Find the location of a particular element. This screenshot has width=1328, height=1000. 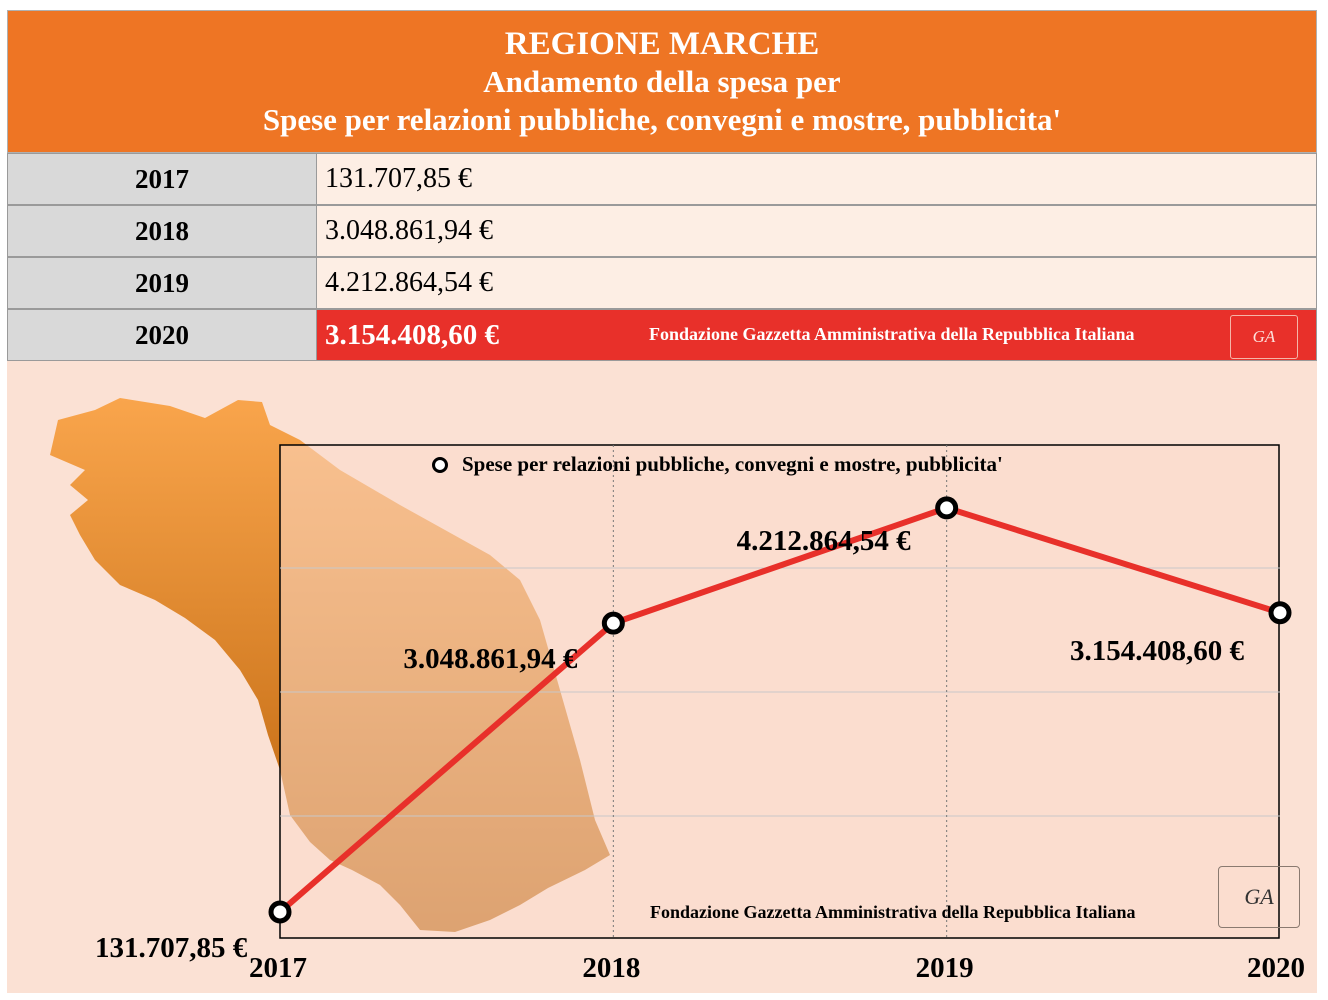

value-cell: 4.212.864,54 € is located at coordinates (817, 283).